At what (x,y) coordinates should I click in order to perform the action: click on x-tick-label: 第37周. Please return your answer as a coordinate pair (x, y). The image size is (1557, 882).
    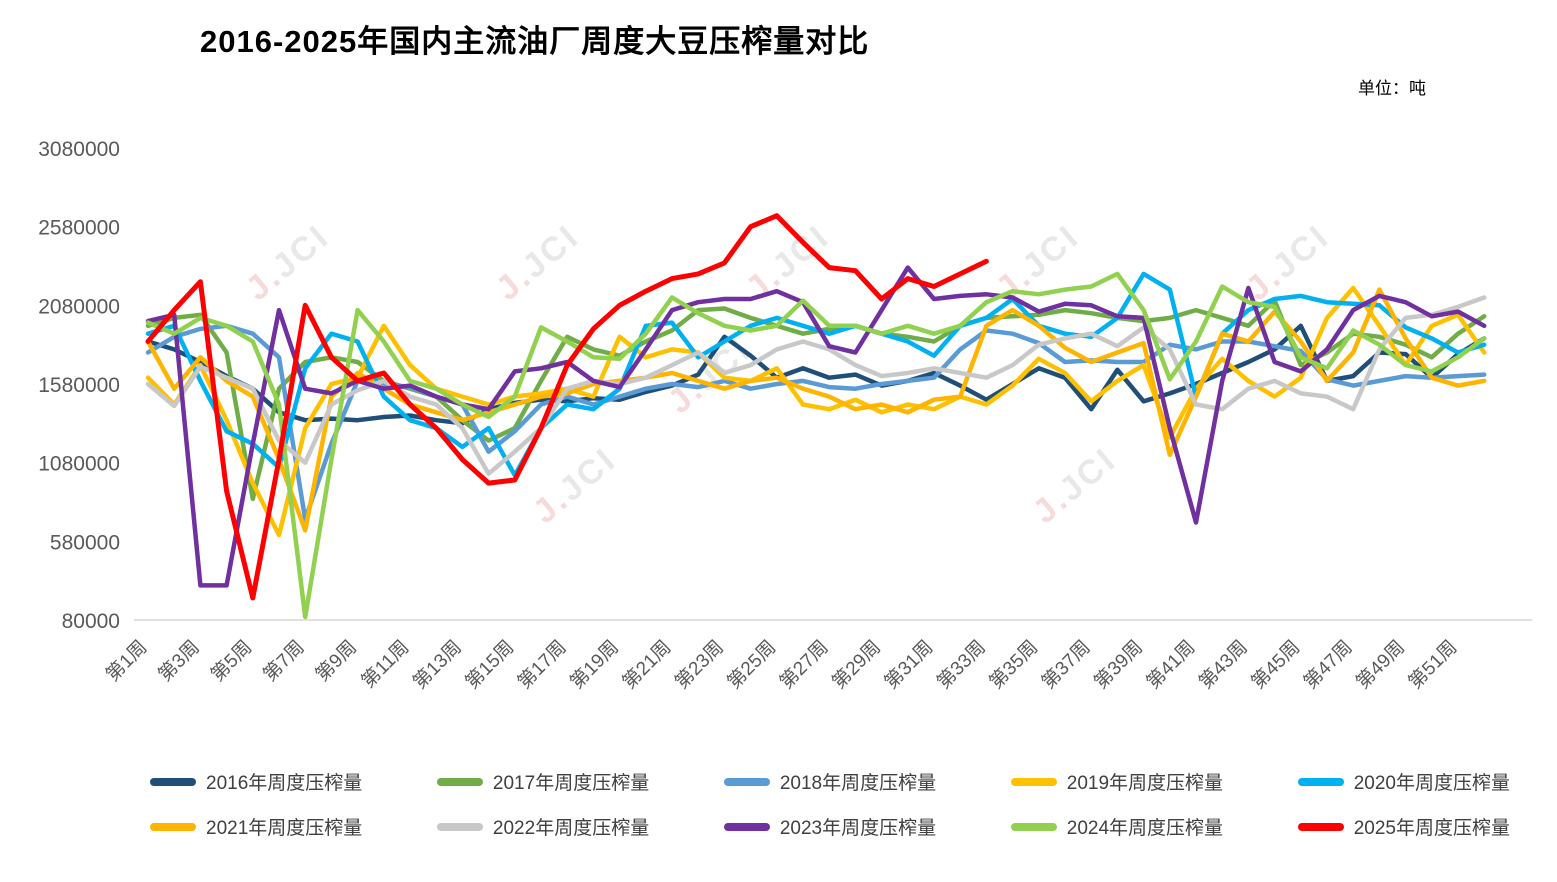
    Looking at the image, I should click on (1065, 664).